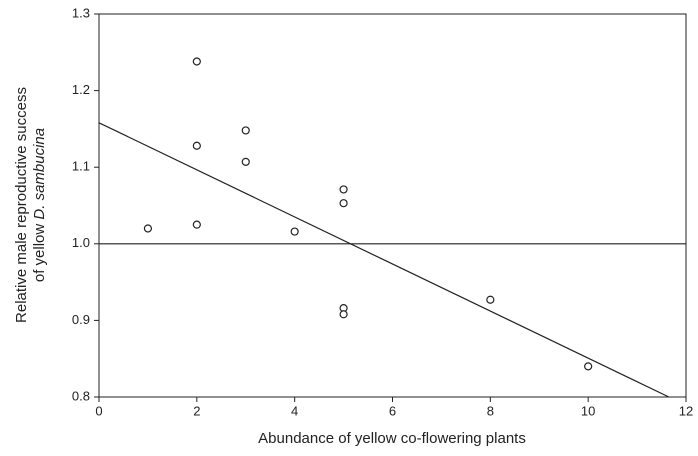 This screenshot has height=456, width=698. I want to click on y-axis-label: Relative male reproductive success, so click(21, 205).